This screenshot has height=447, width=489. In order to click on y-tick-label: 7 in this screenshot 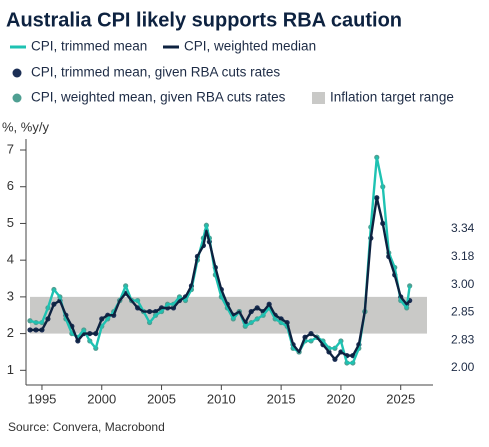, I will do `click(10, 148)`.